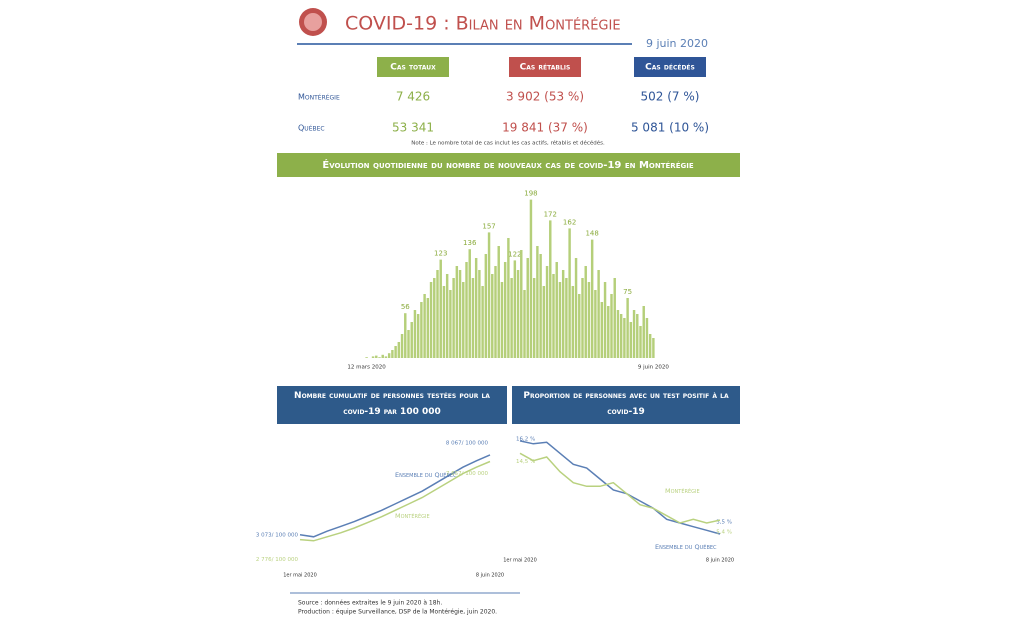 The image size is (1020, 621). Describe the element at coordinates (545, 128) in the screenshot. I see `cell: 19 841 (37 %)` at that location.